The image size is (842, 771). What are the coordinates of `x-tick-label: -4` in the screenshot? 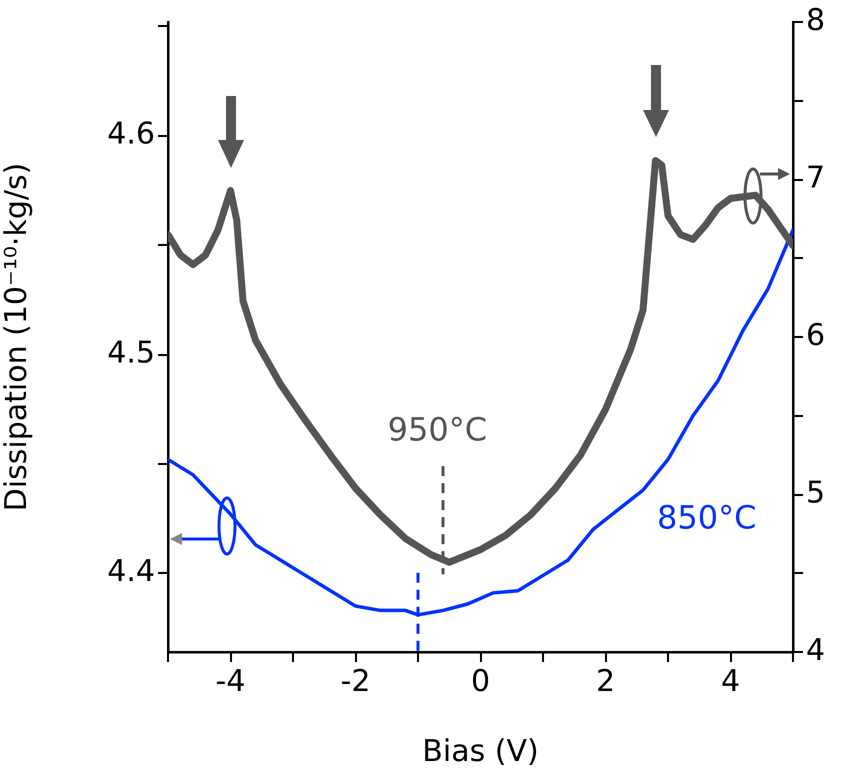 It's located at (231, 681).